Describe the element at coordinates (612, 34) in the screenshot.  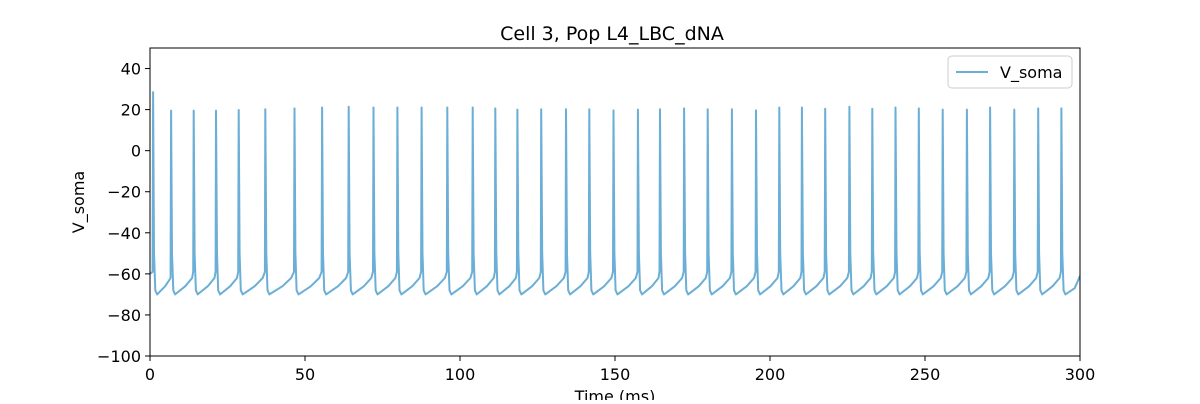
I see `chart-title: Cell 3, Pop L4_LBC_dNA` at that location.